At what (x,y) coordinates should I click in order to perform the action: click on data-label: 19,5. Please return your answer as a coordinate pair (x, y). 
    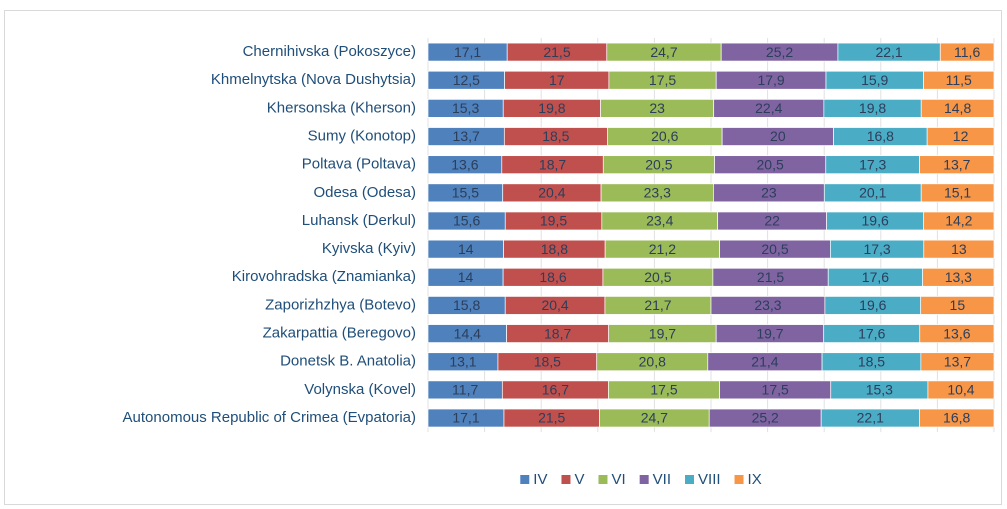
    Looking at the image, I should click on (553, 221).